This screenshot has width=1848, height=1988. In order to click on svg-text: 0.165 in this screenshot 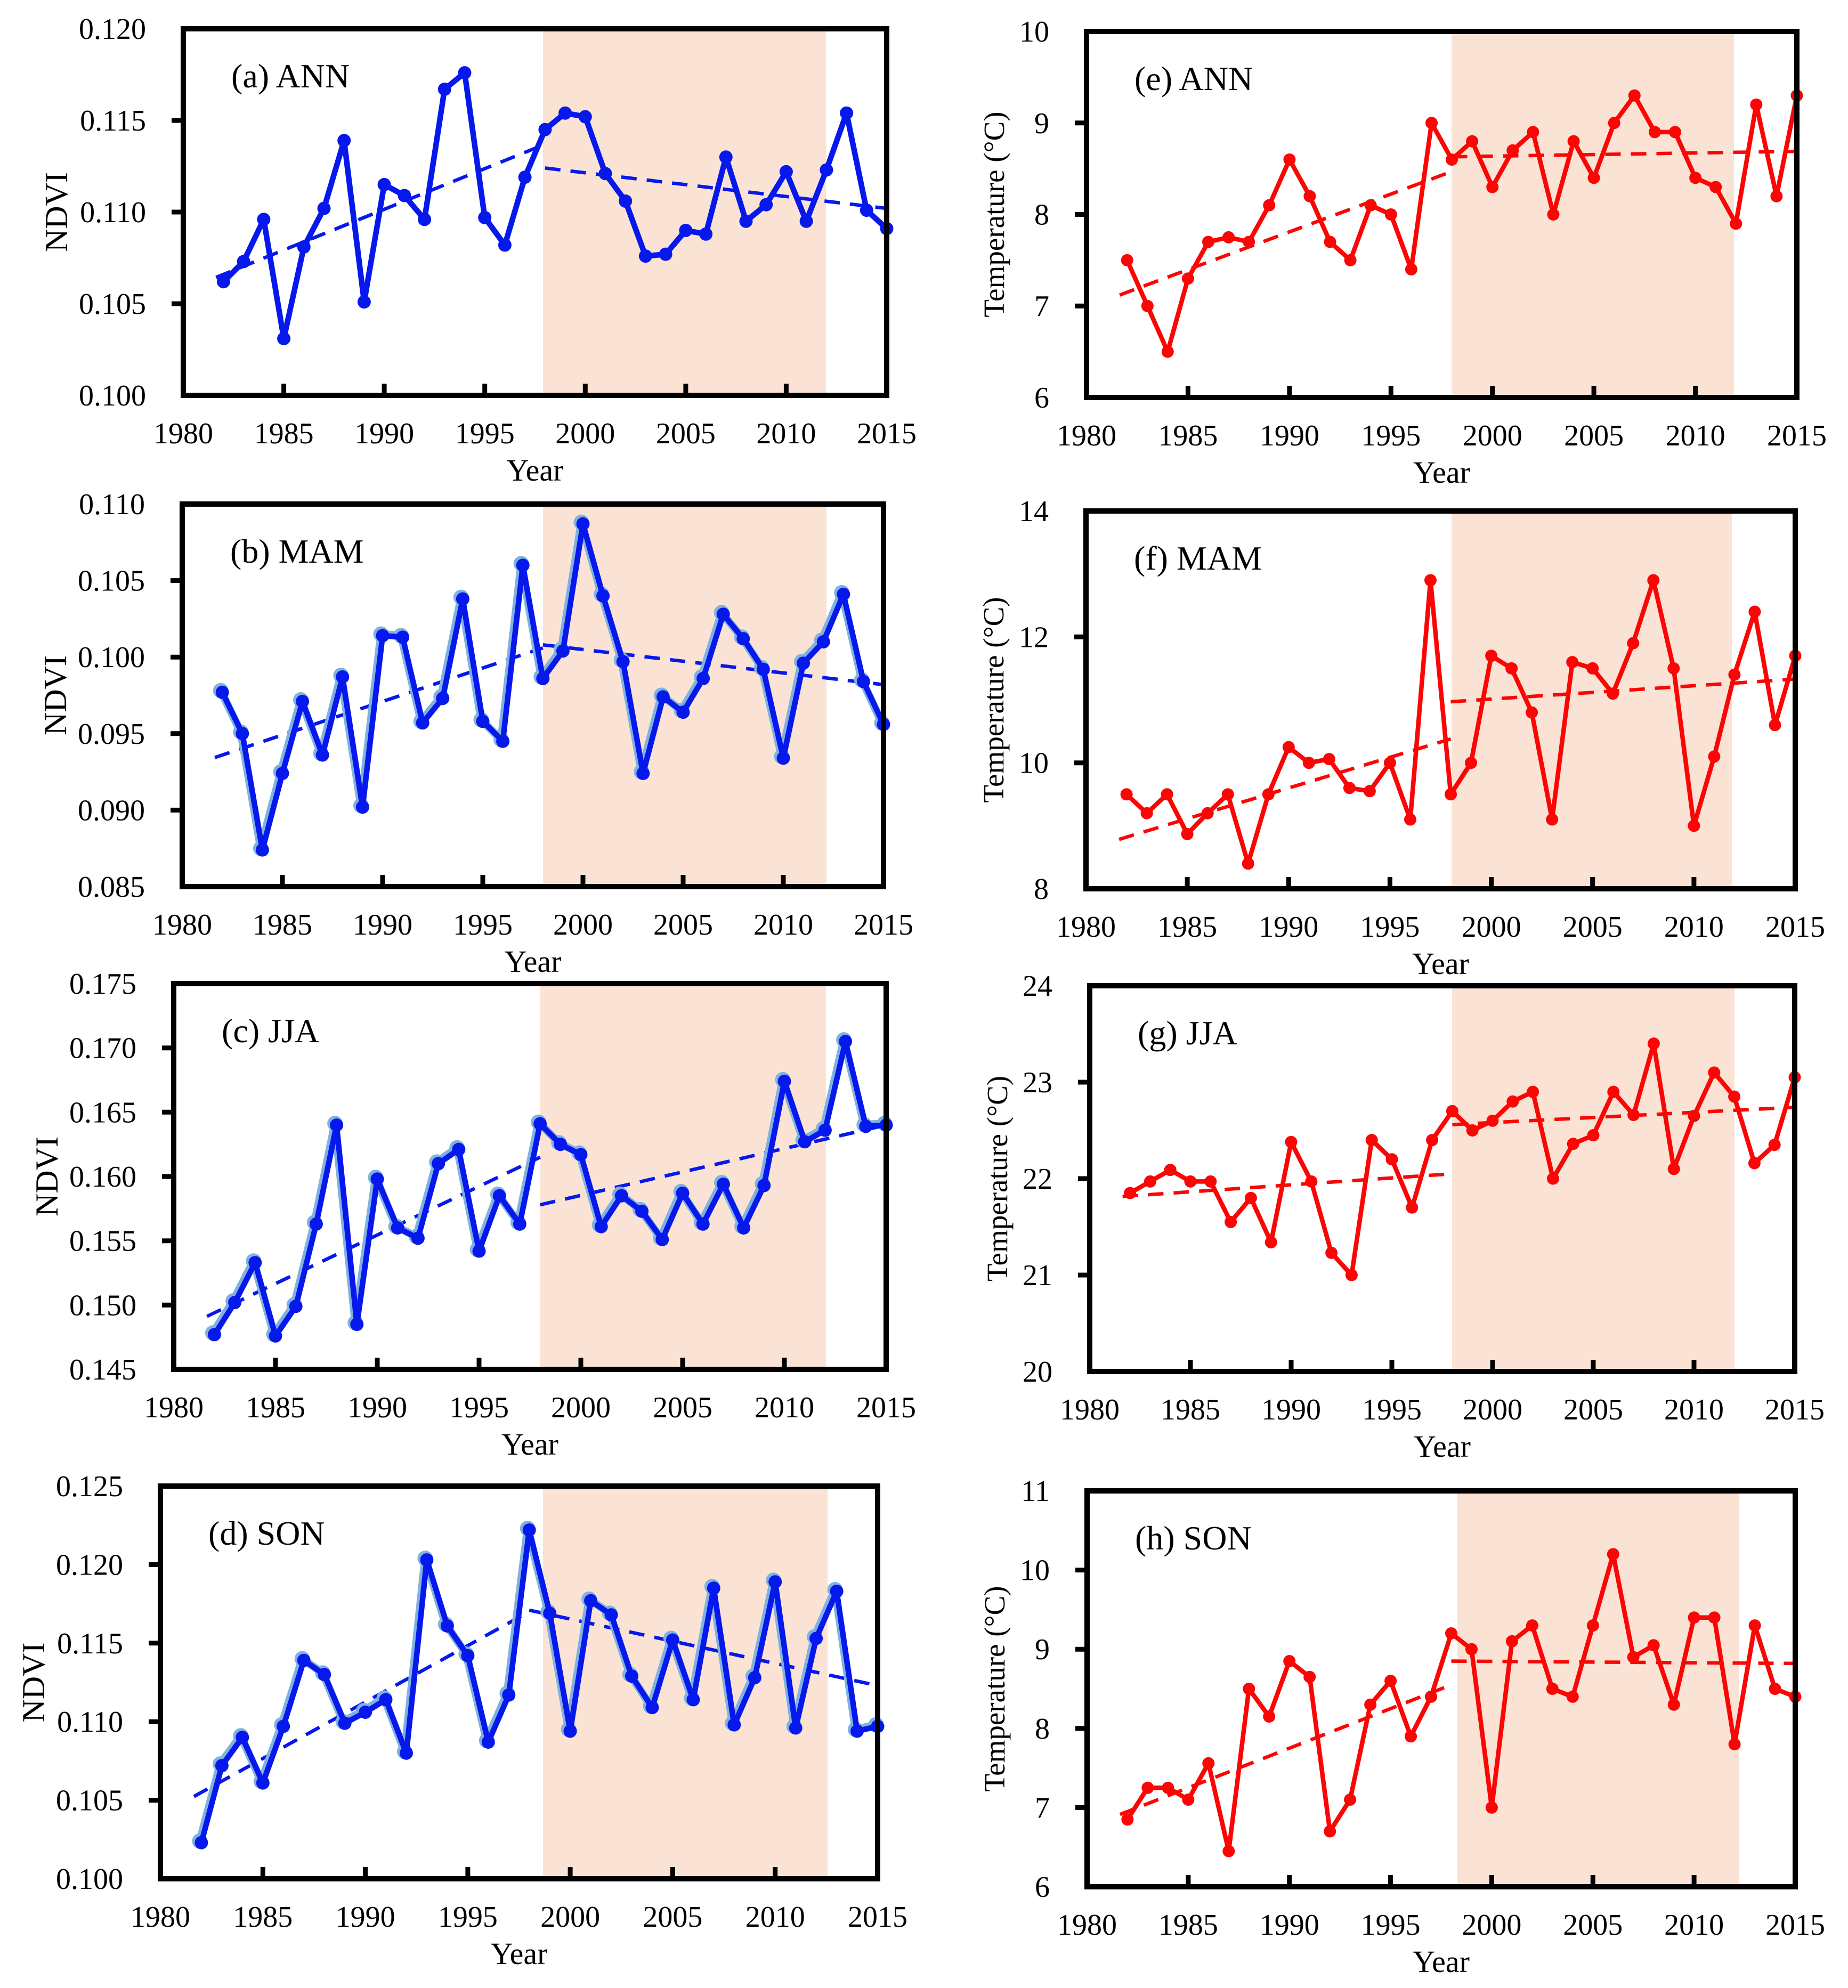, I will do `click(102, 1112)`.